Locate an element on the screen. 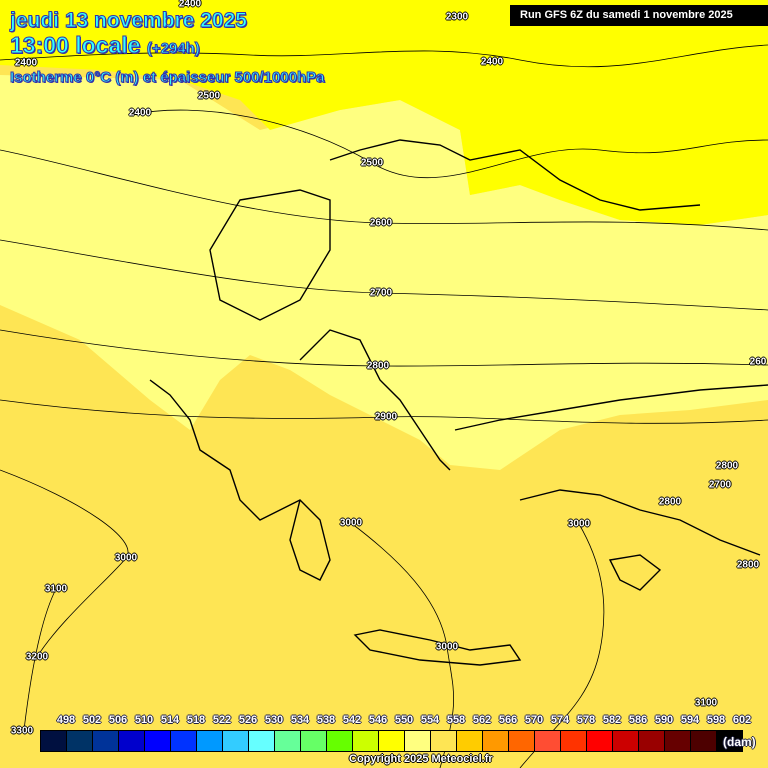 The height and width of the screenshot is (768, 768). colorbar-tick-label: 498 is located at coordinates (66, 720).